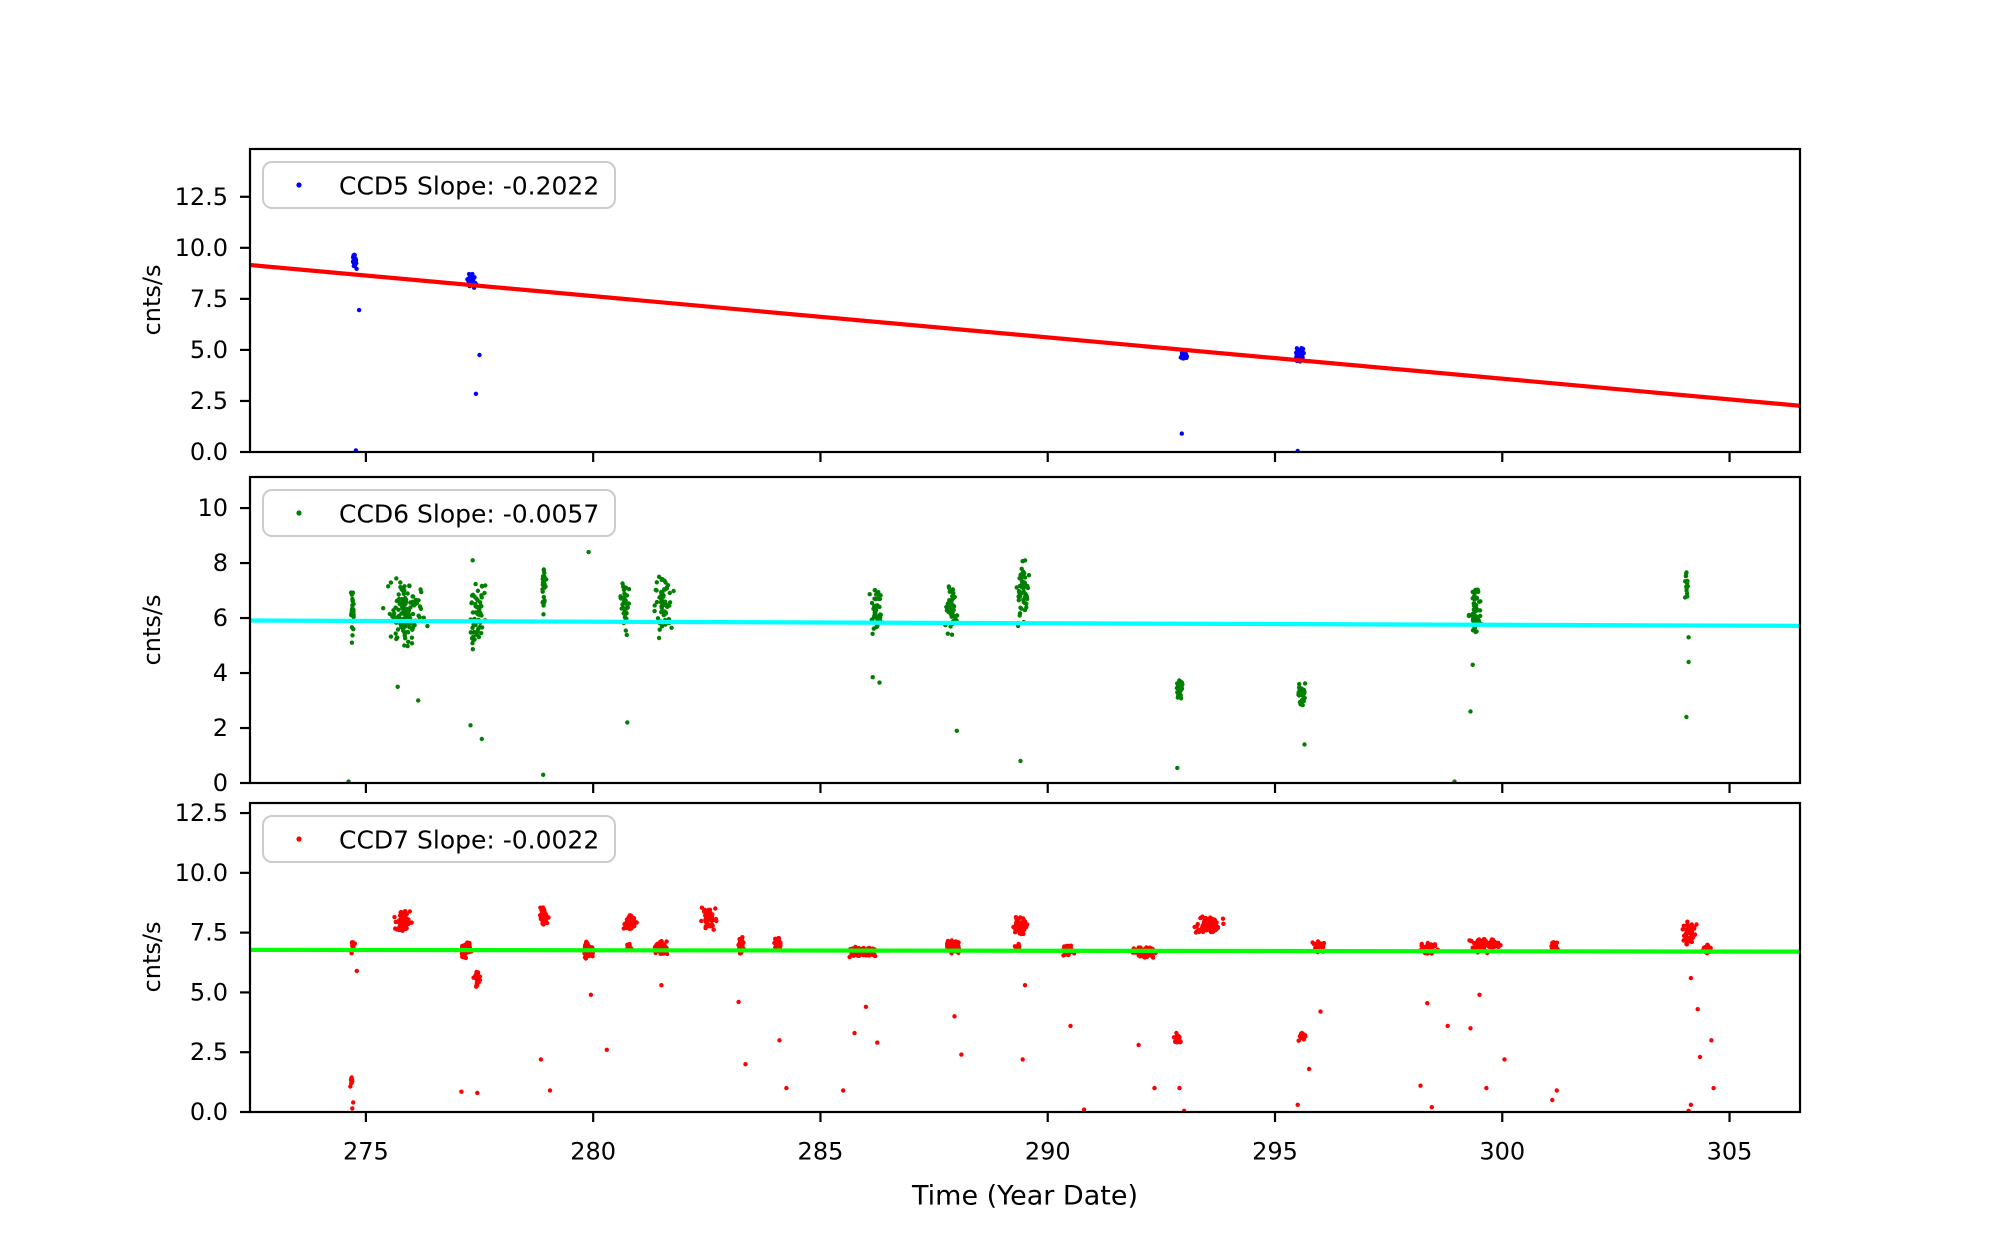  I want to click on legend-ccd5: CCD5 Slope: -0.2022, so click(439, 185).